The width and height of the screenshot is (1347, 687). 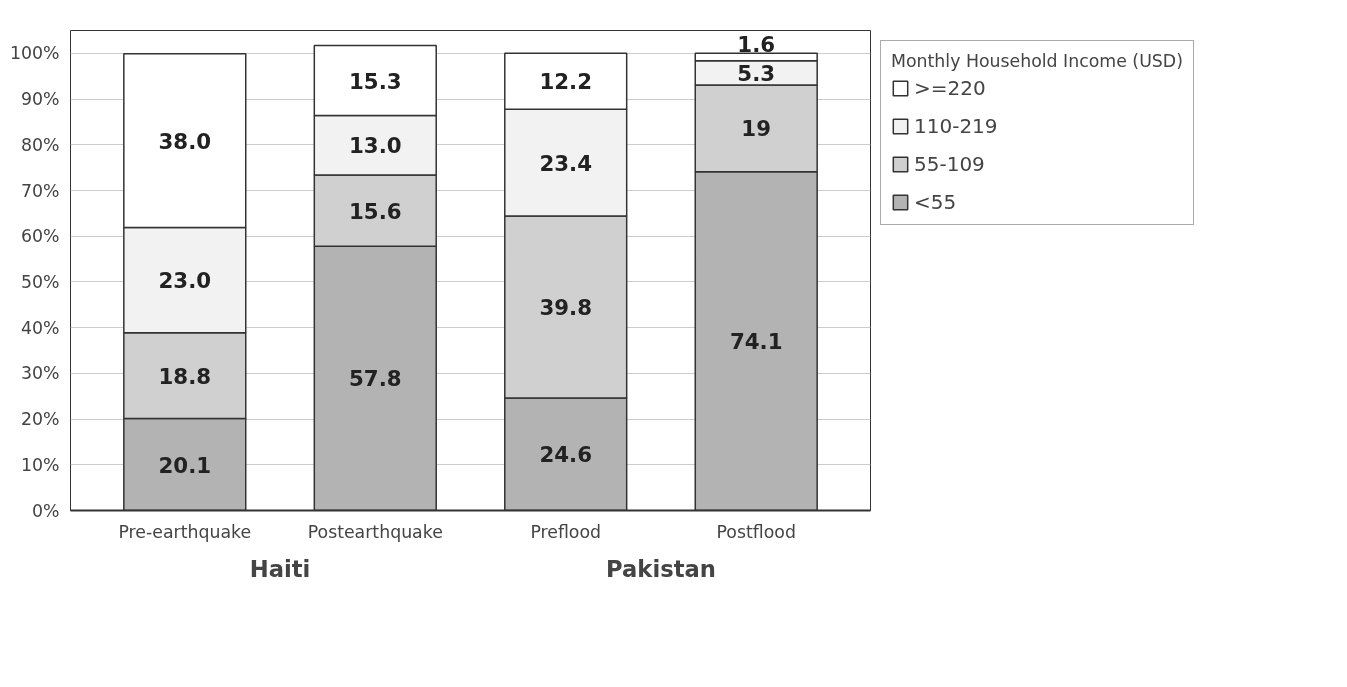 I want to click on y-tick-label: 50%, so click(x=40, y=281).